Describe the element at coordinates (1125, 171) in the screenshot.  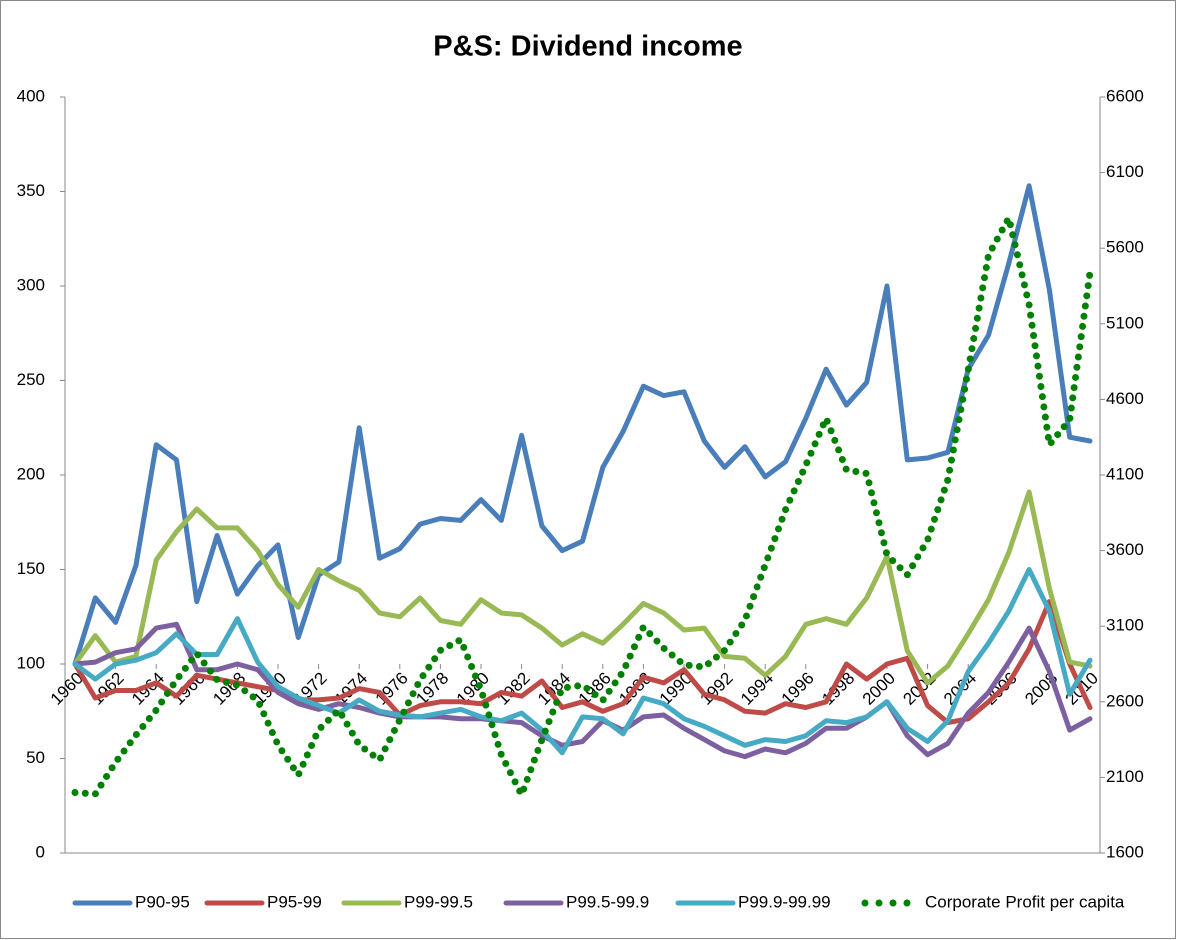
I see `y2-tick-label: 6100` at that location.